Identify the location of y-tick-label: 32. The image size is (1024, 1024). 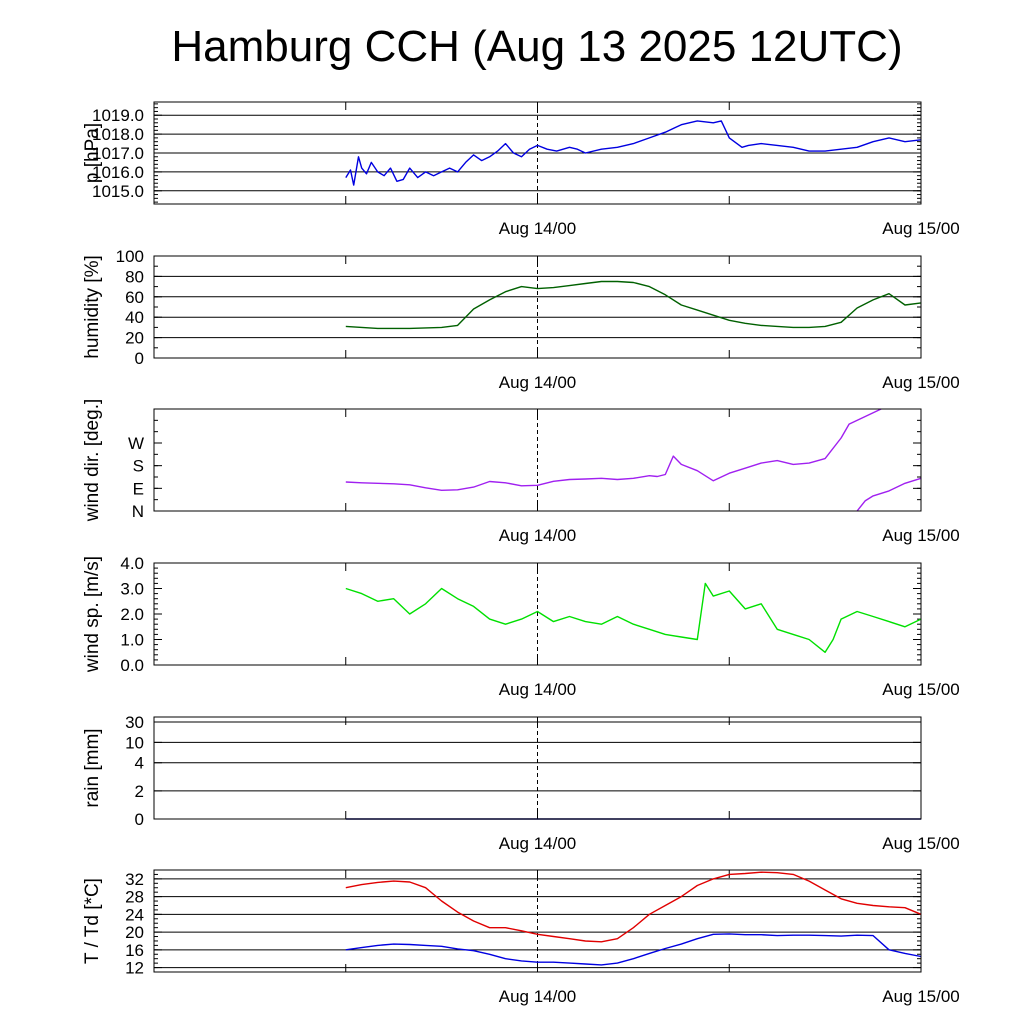
(134, 879).